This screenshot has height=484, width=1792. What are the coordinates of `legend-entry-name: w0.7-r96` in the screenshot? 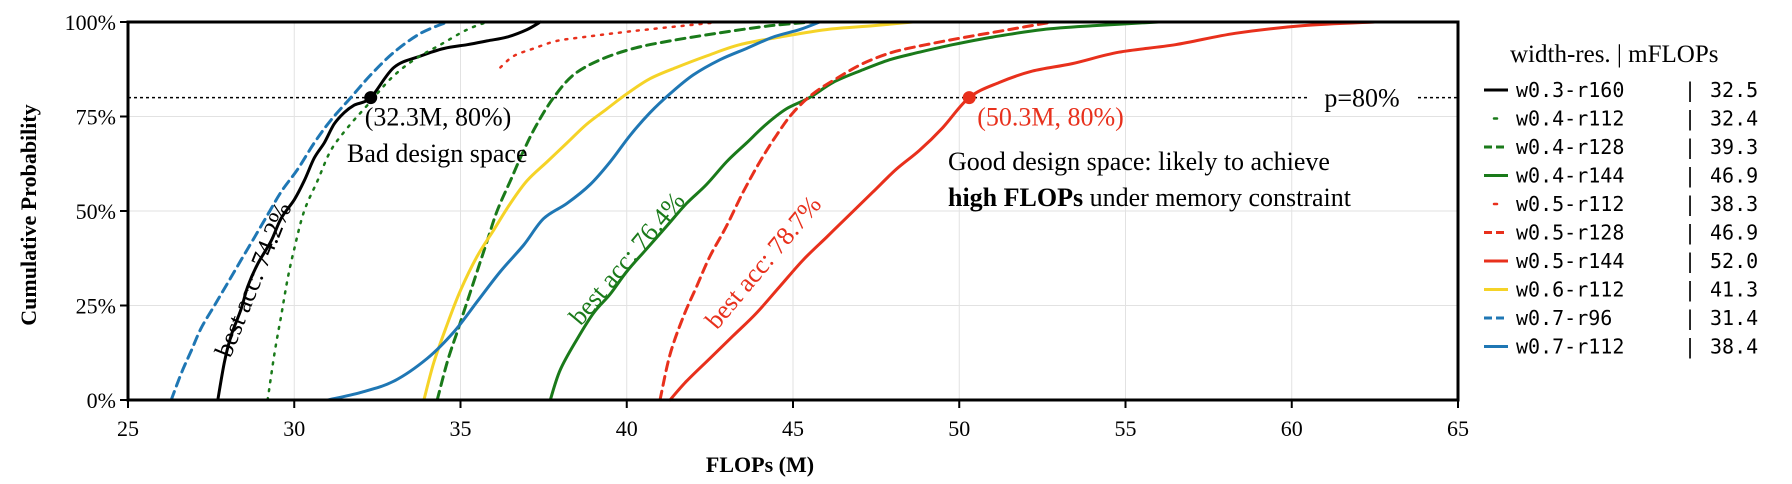 It's located at (1564, 318).